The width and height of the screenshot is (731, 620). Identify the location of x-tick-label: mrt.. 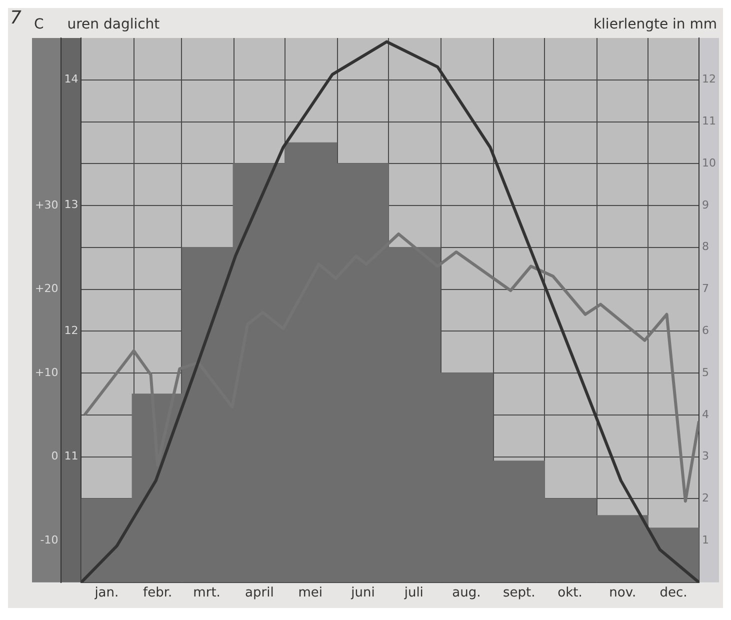
(206, 593).